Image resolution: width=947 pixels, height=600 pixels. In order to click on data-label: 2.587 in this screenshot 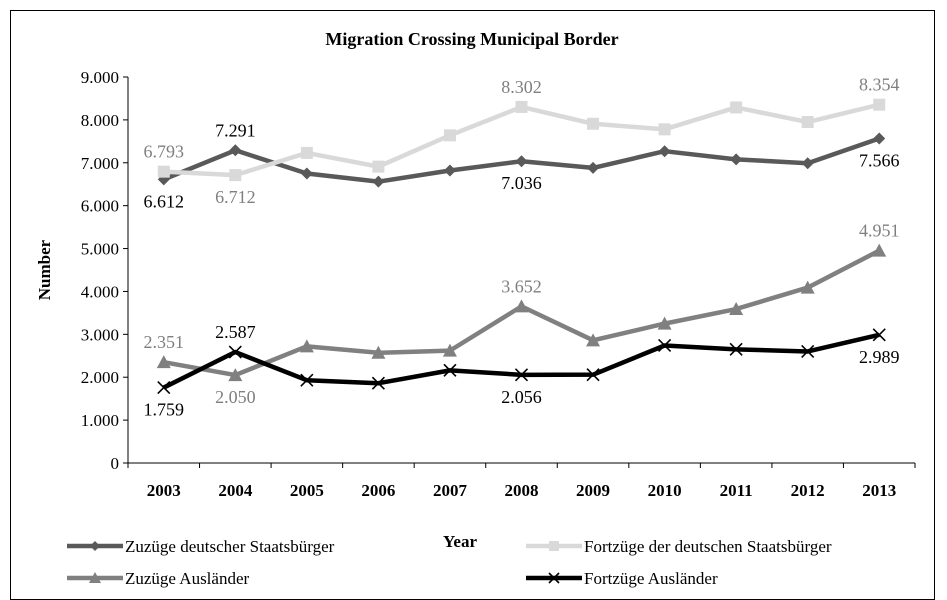, I will do `click(235, 332)`.